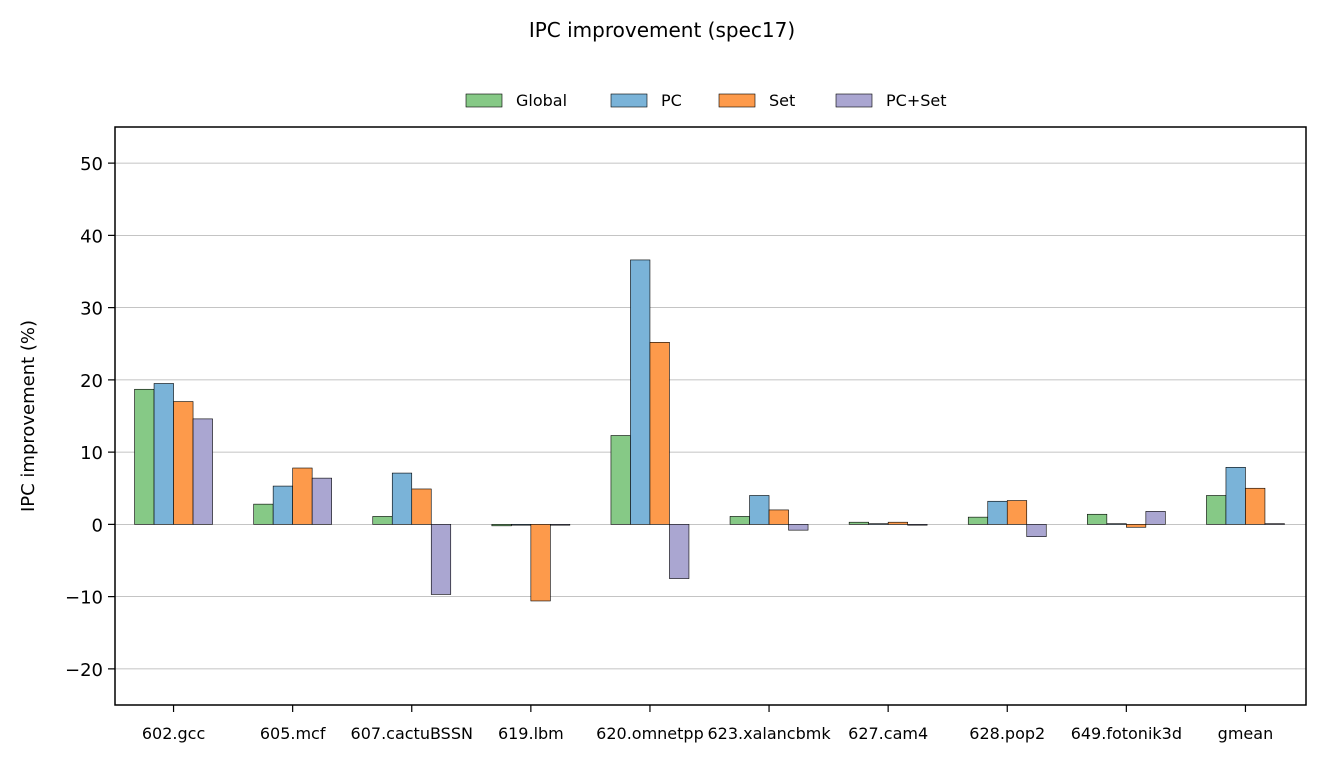 The width and height of the screenshot is (1324, 762). What do you see at coordinates (858, 523) in the screenshot?
I see `bar-global-627-cam4` at bounding box center [858, 523].